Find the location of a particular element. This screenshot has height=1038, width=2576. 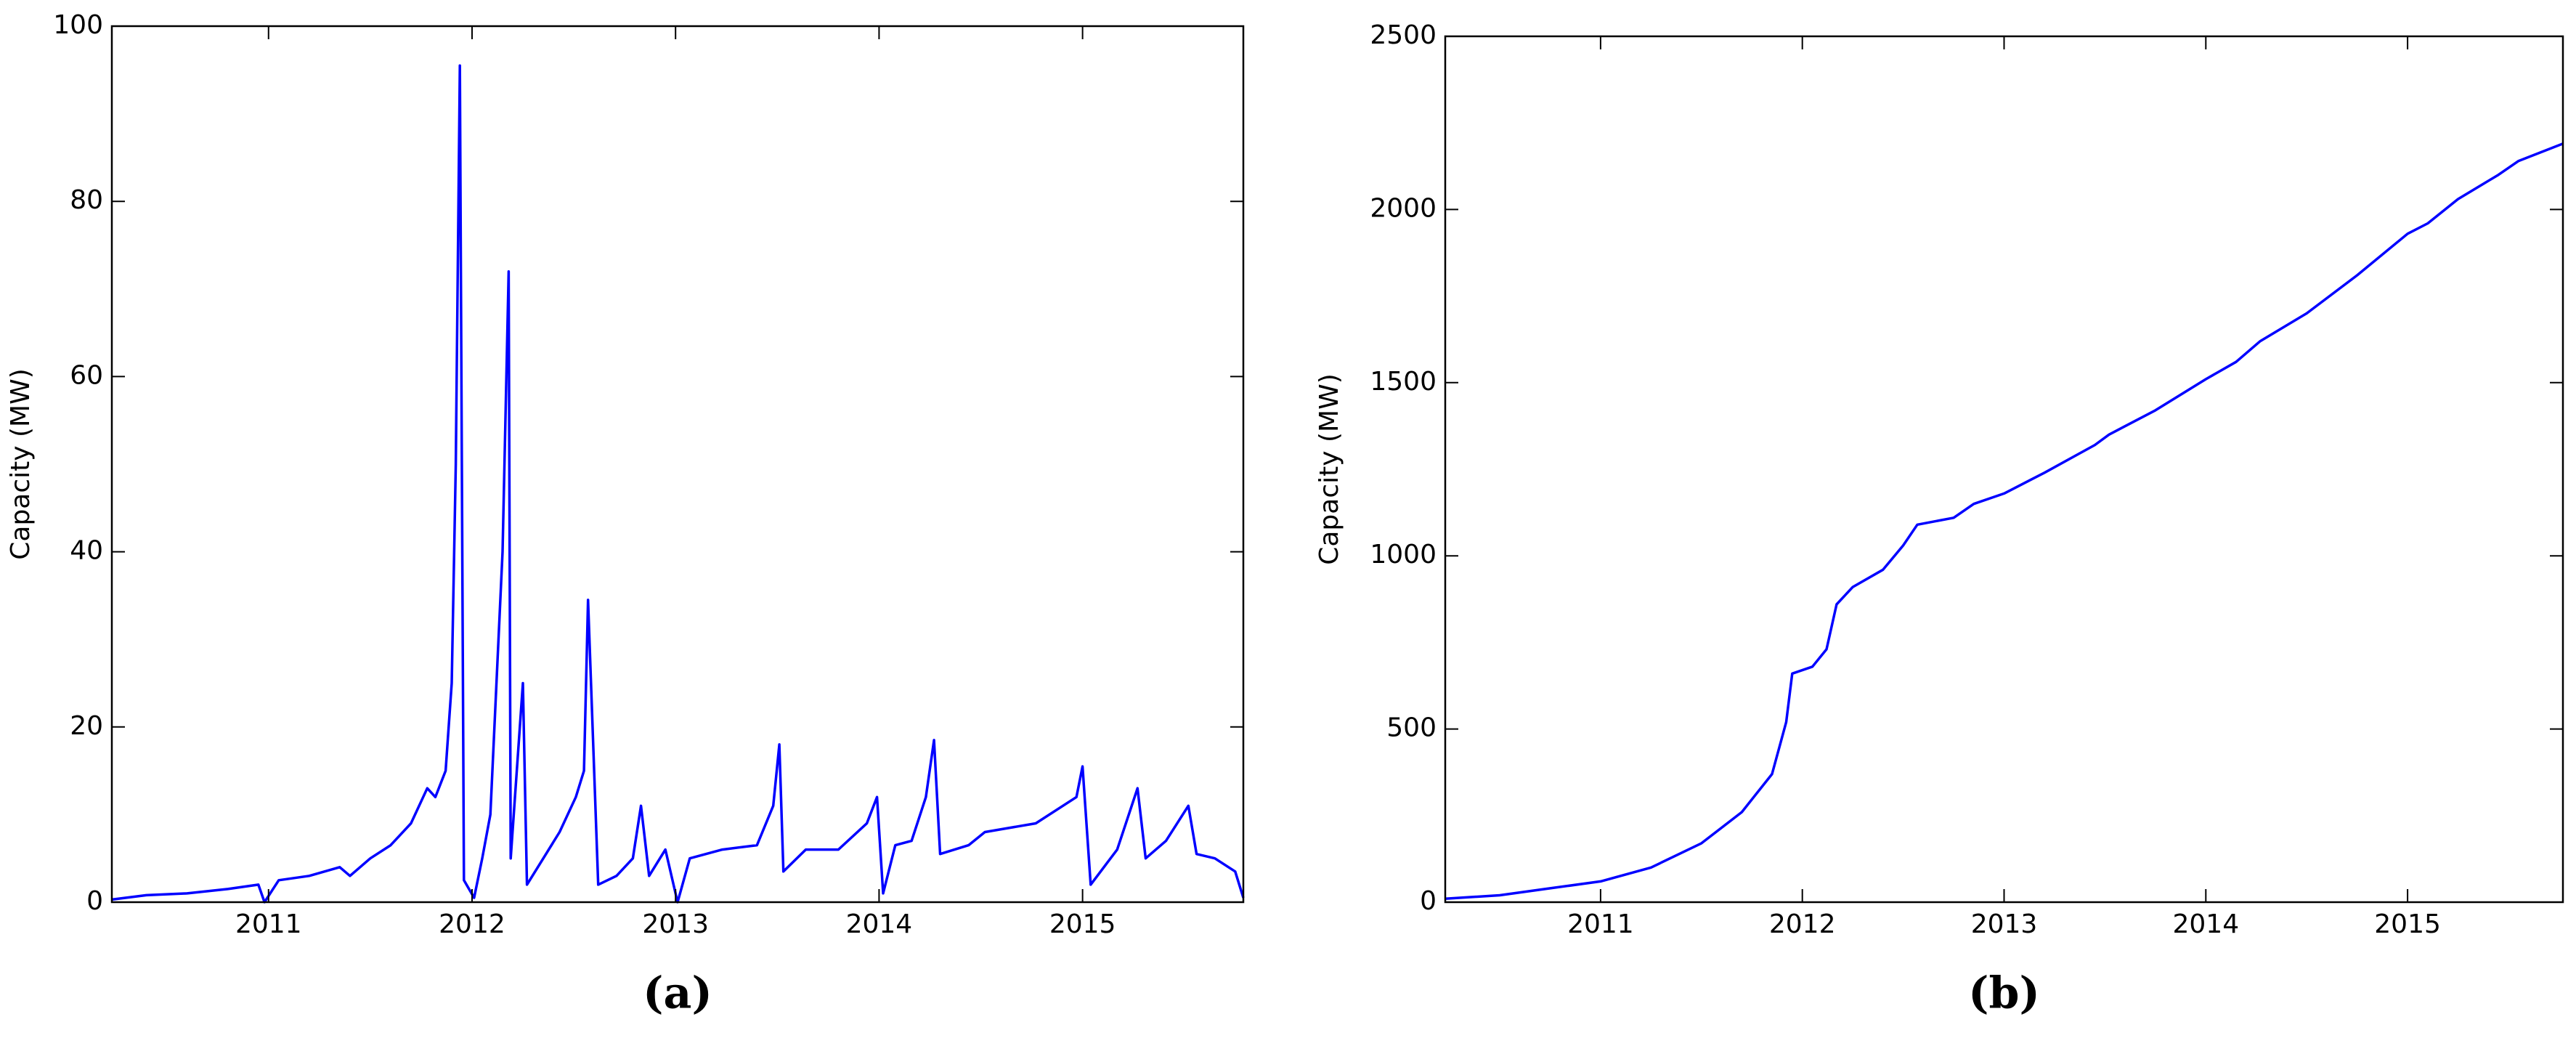

y-tick-label: 2500 is located at coordinates (1403, 35).